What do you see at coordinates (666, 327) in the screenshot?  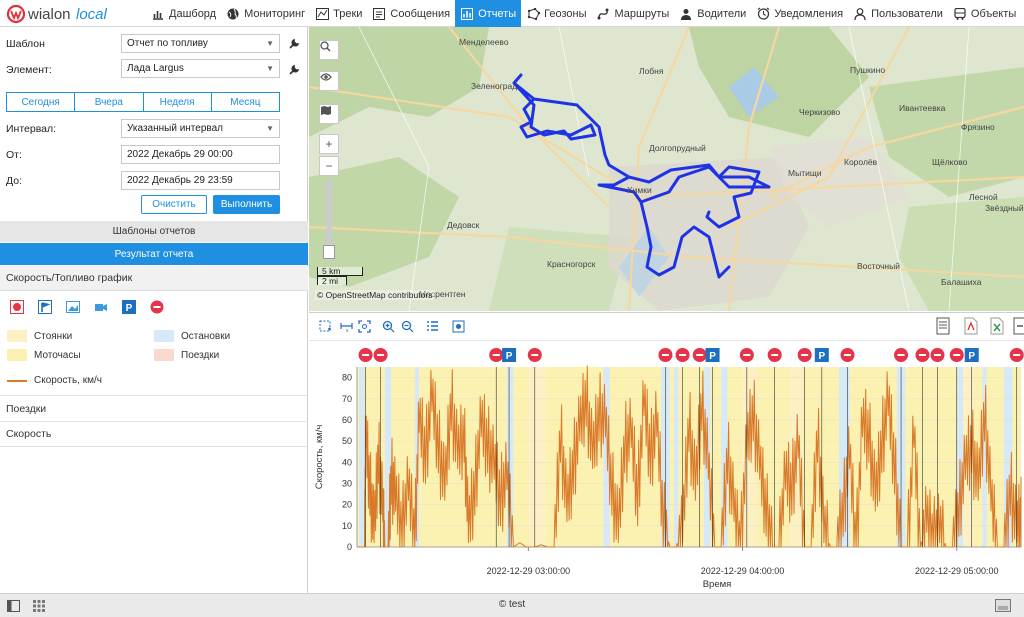 I see `chart-toolbar: x` at bounding box center [666, 327].